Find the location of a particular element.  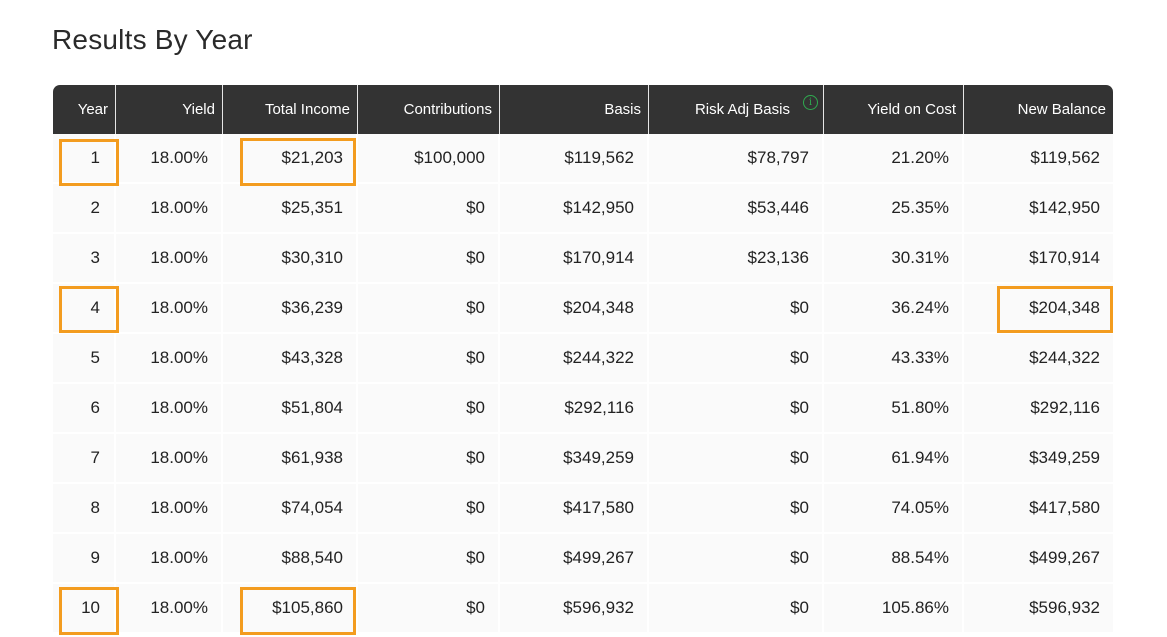

cell-yield-on-cost: 51.80% is located at coordinates (894, 409).